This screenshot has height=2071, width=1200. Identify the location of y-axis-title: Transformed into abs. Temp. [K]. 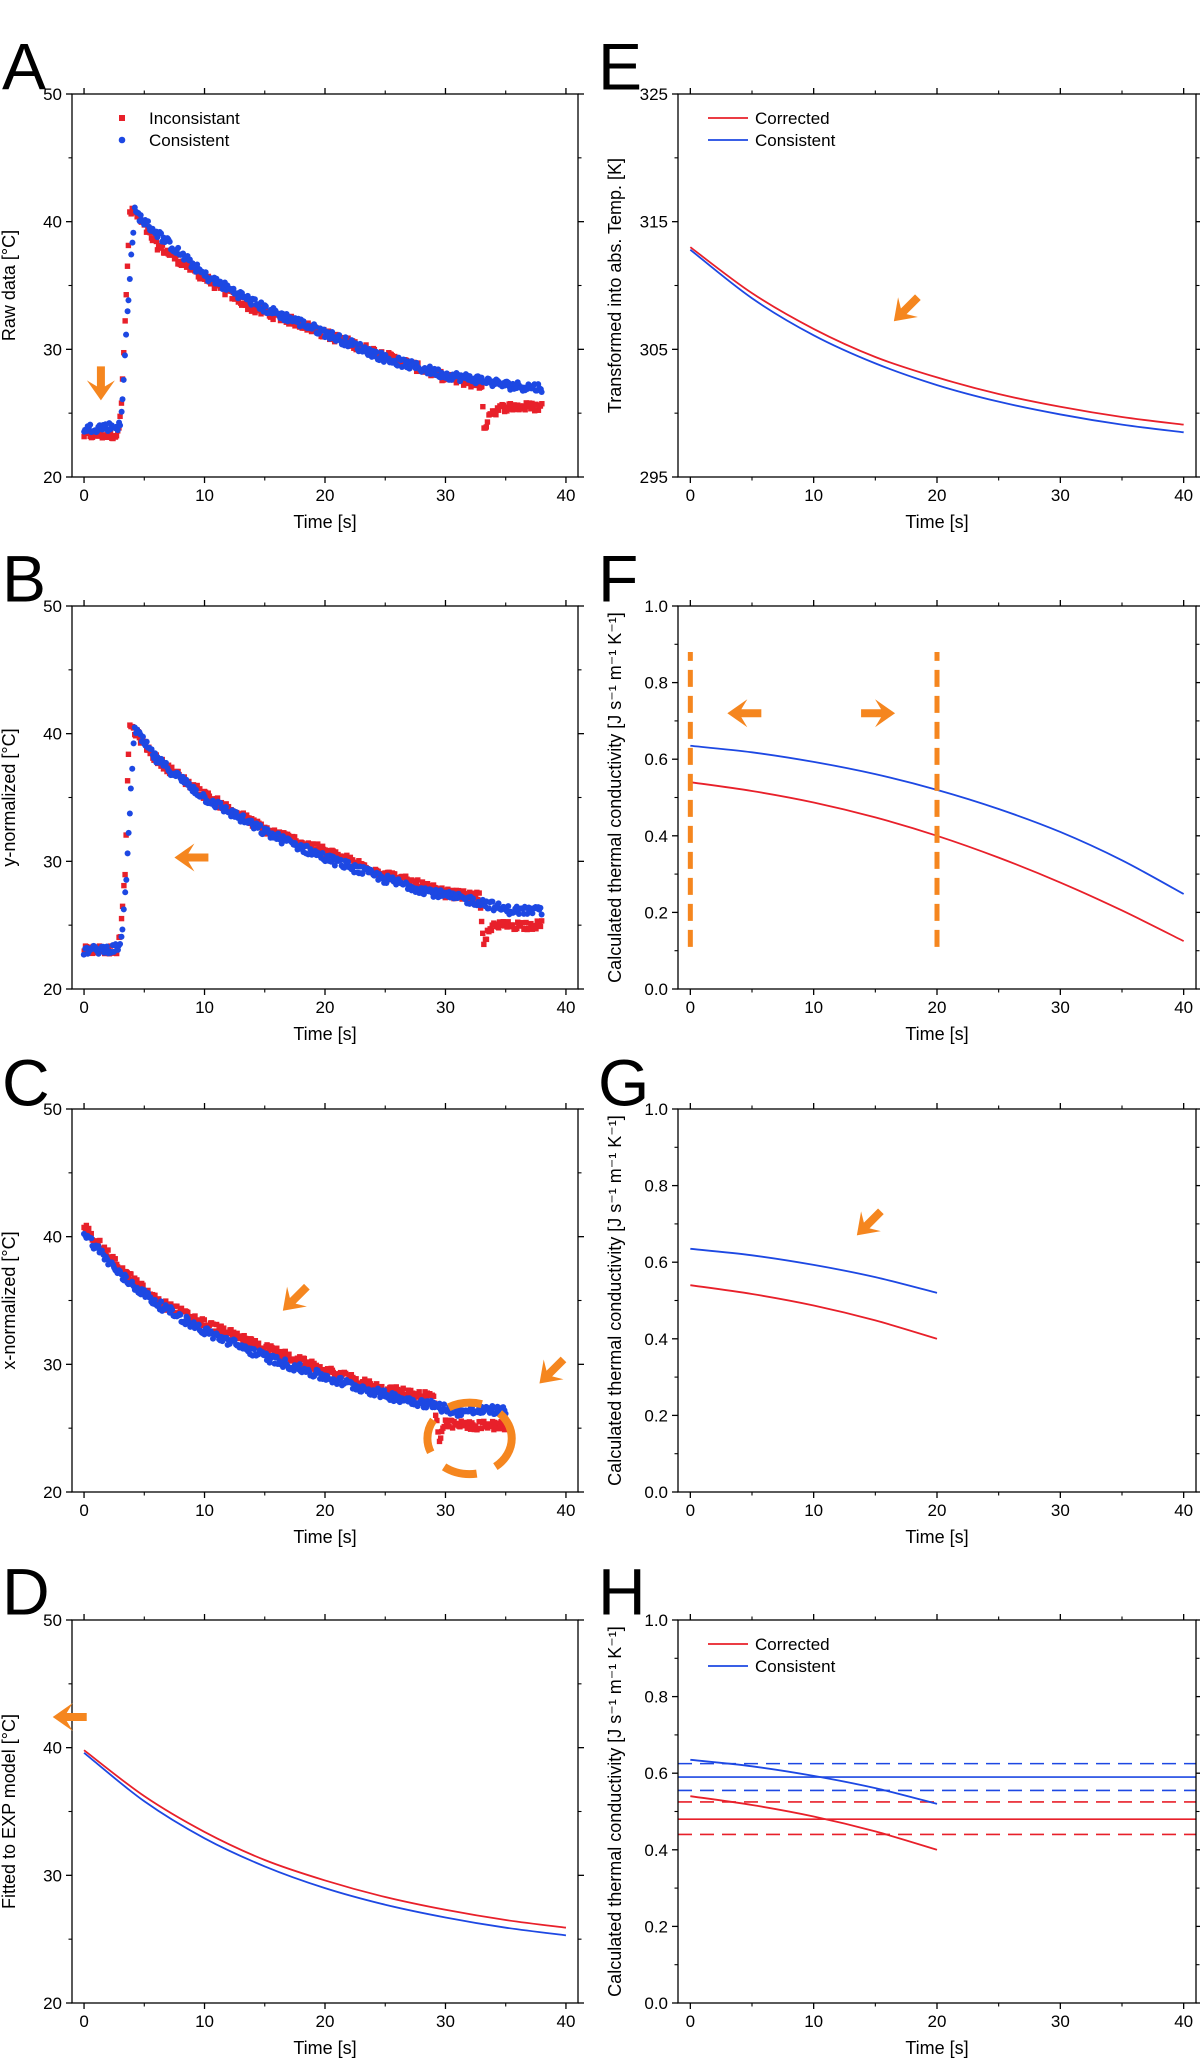
(615, 285).